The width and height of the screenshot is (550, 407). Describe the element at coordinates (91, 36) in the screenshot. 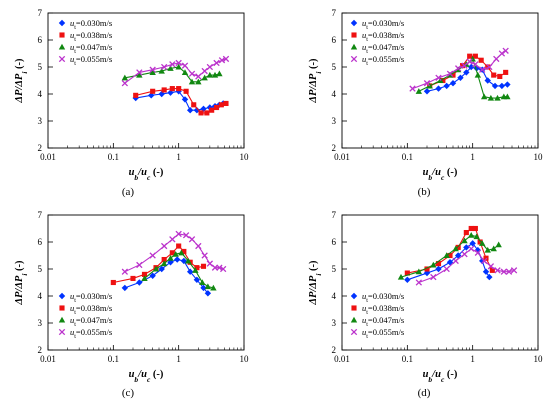

I see `legend-label: ut=0.038m/s` at that location.